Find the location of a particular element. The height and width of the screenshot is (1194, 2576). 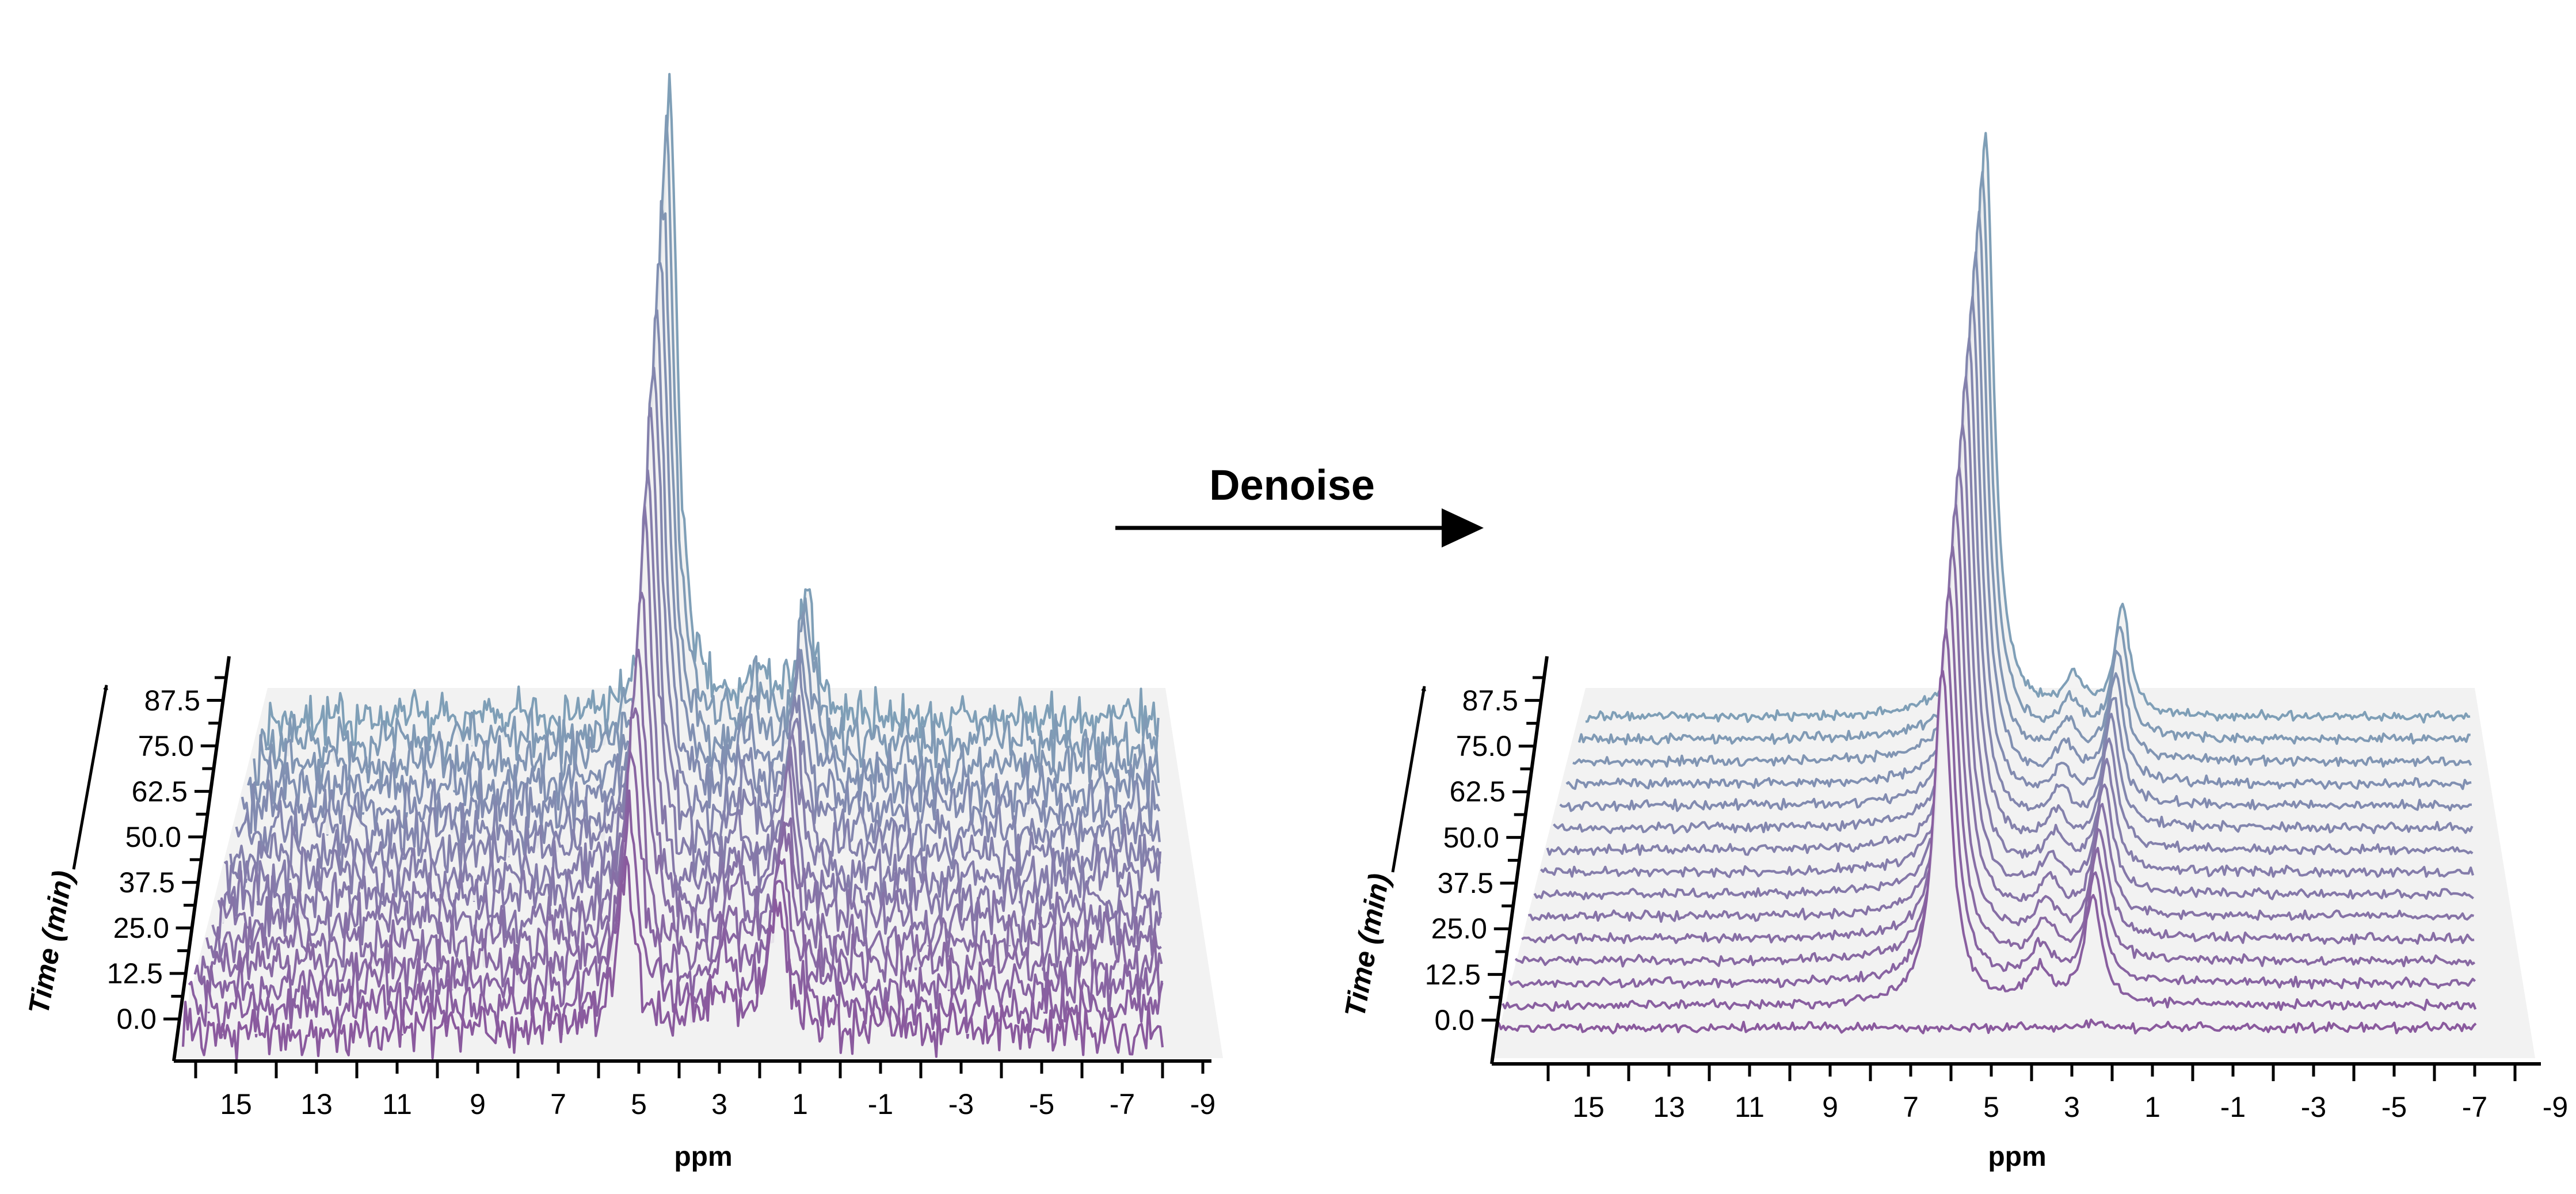

denoise-annotation: Denoise is located at coordinates (1299, 504).